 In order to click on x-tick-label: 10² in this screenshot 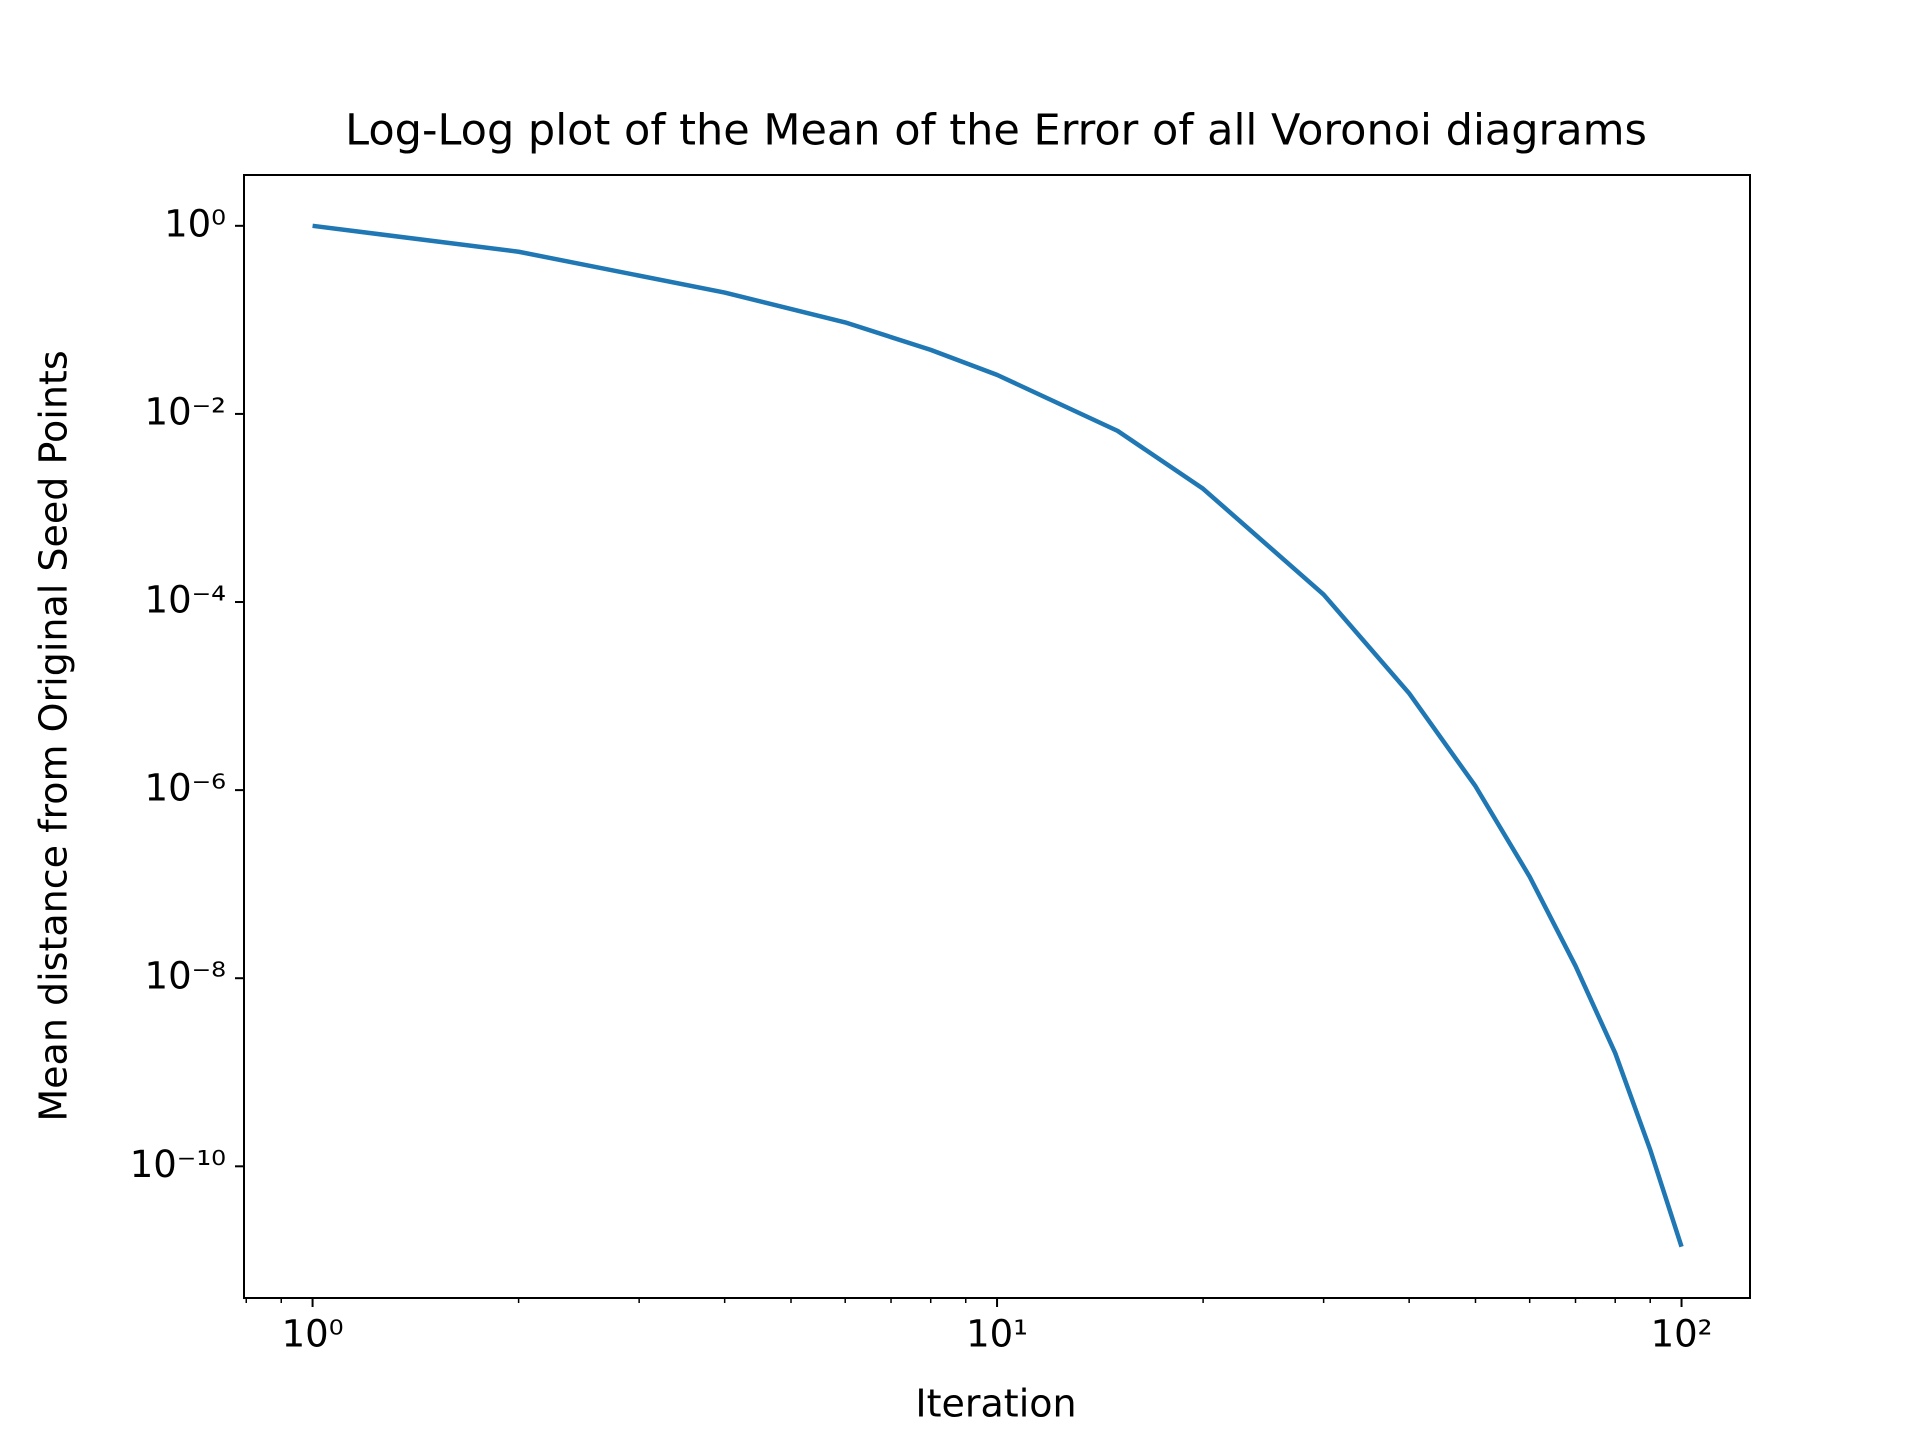, I will do `click(1682, 1334)`.